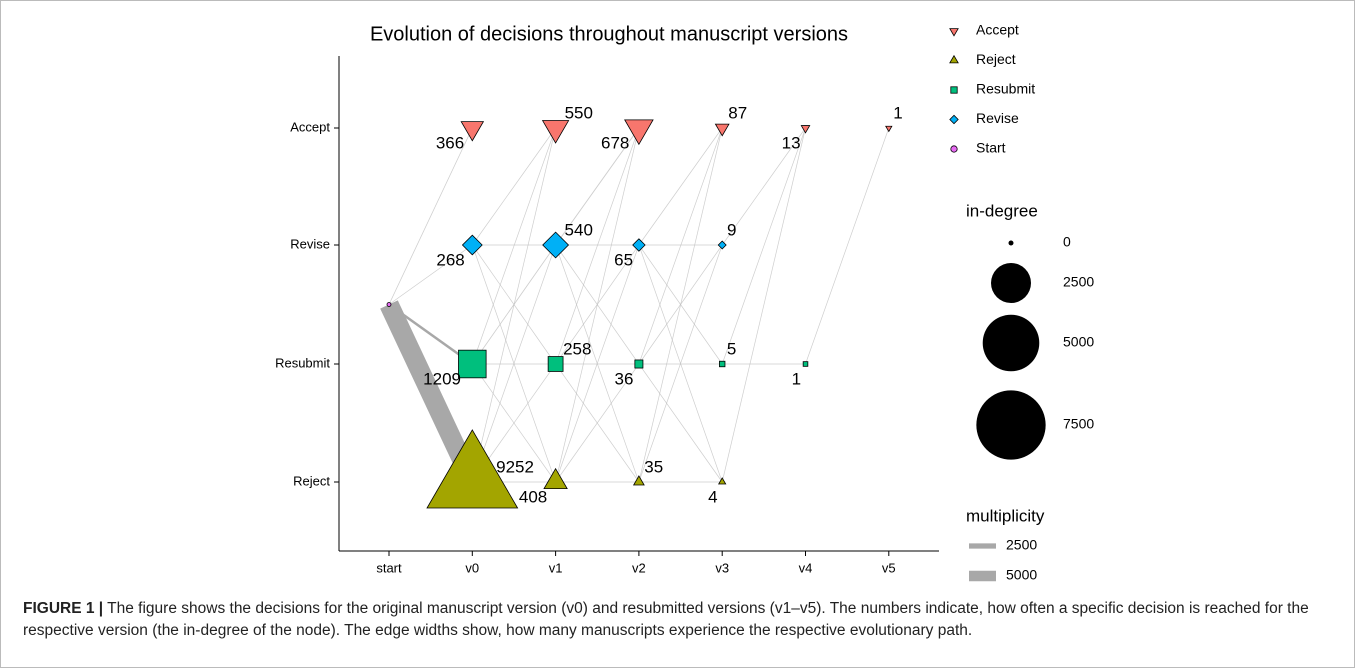 The image size is (1355, 668). I want to click on x-tick-label: v4, so click(806, 567).